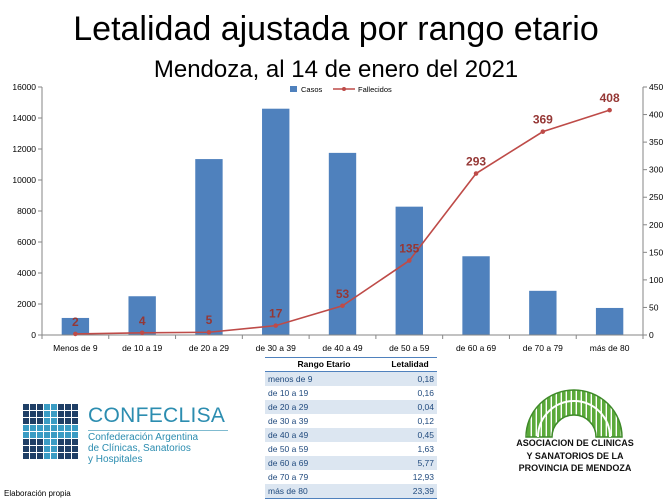  I want to click on table-cell-letalidad: 12,93, so click(423, 477).